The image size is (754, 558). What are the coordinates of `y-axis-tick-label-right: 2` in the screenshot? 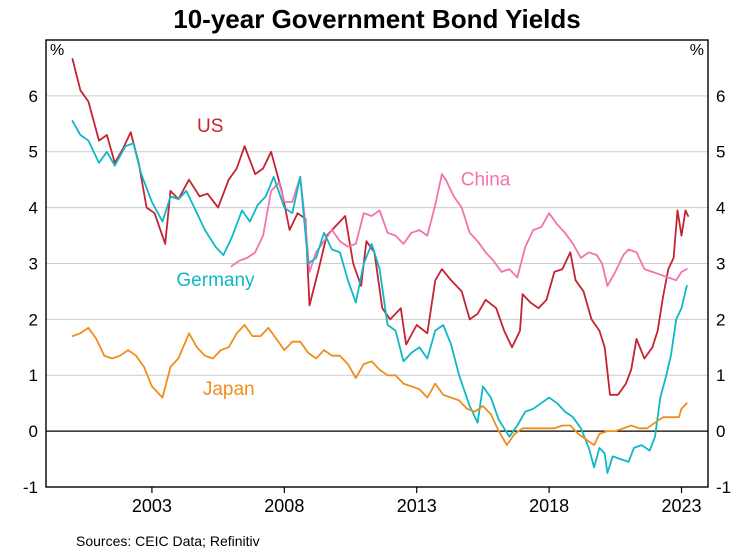 It's located at (720, 319).